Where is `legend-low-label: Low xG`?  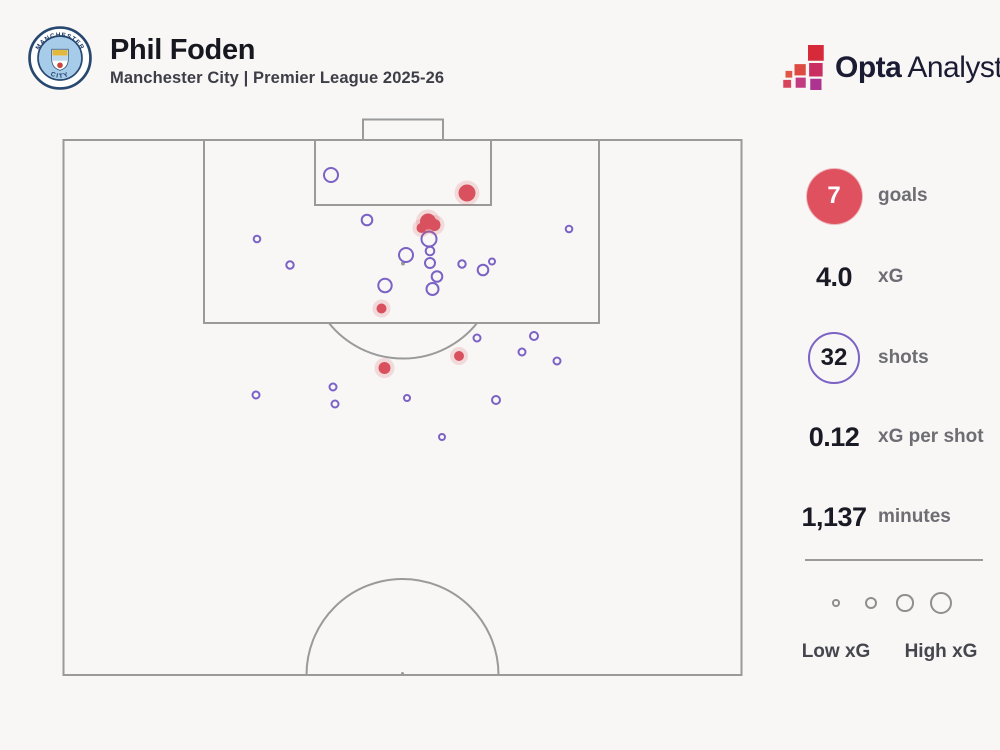 legend-low-label: Low xG is located at coordinates (836, 651).